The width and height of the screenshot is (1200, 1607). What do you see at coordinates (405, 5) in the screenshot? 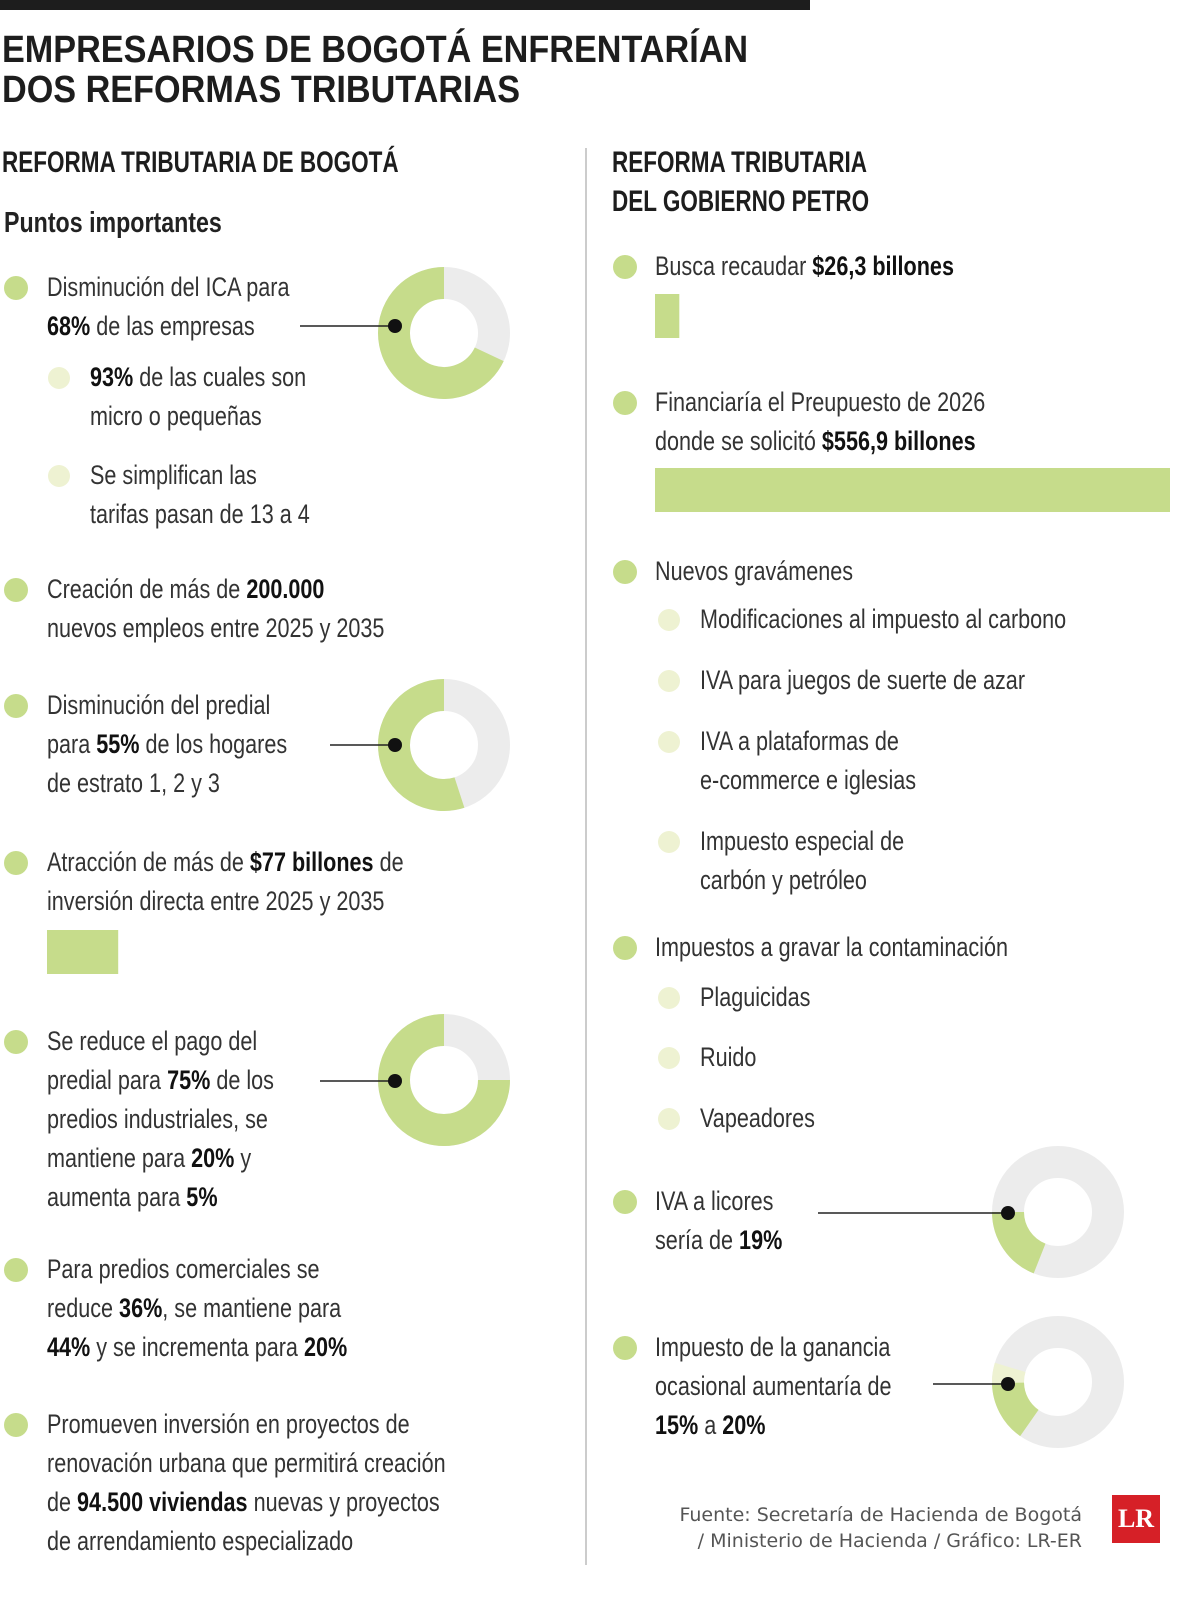
I see `top-rule` at bounding box center [405, 5].